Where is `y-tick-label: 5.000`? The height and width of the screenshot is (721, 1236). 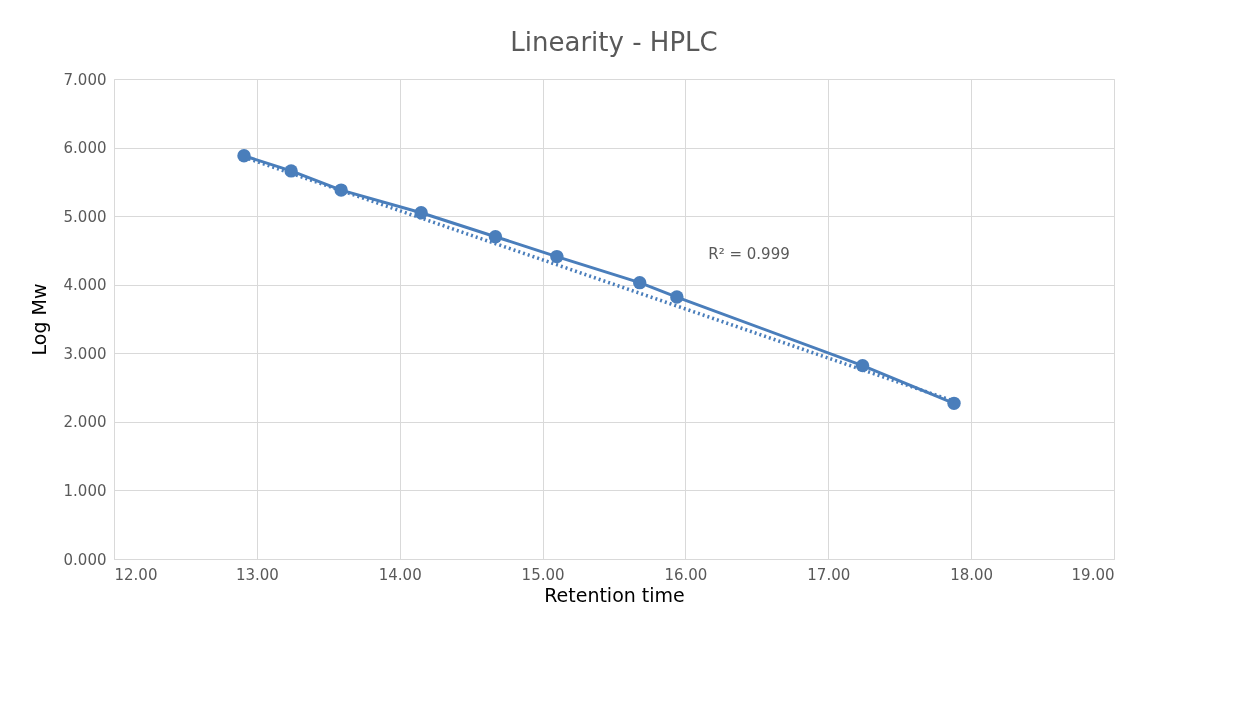 y-tick-label: 5.000 is located at coordinates (85, 216).